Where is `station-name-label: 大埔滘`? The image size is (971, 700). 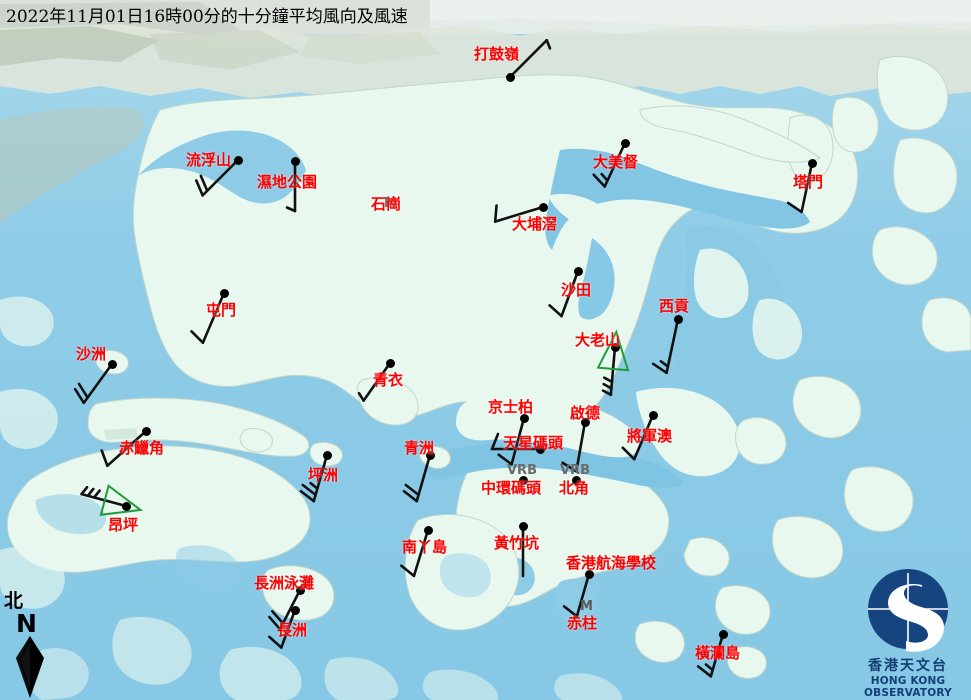
station-name-label: 大埔滘 is located at coordinates (535, 224).